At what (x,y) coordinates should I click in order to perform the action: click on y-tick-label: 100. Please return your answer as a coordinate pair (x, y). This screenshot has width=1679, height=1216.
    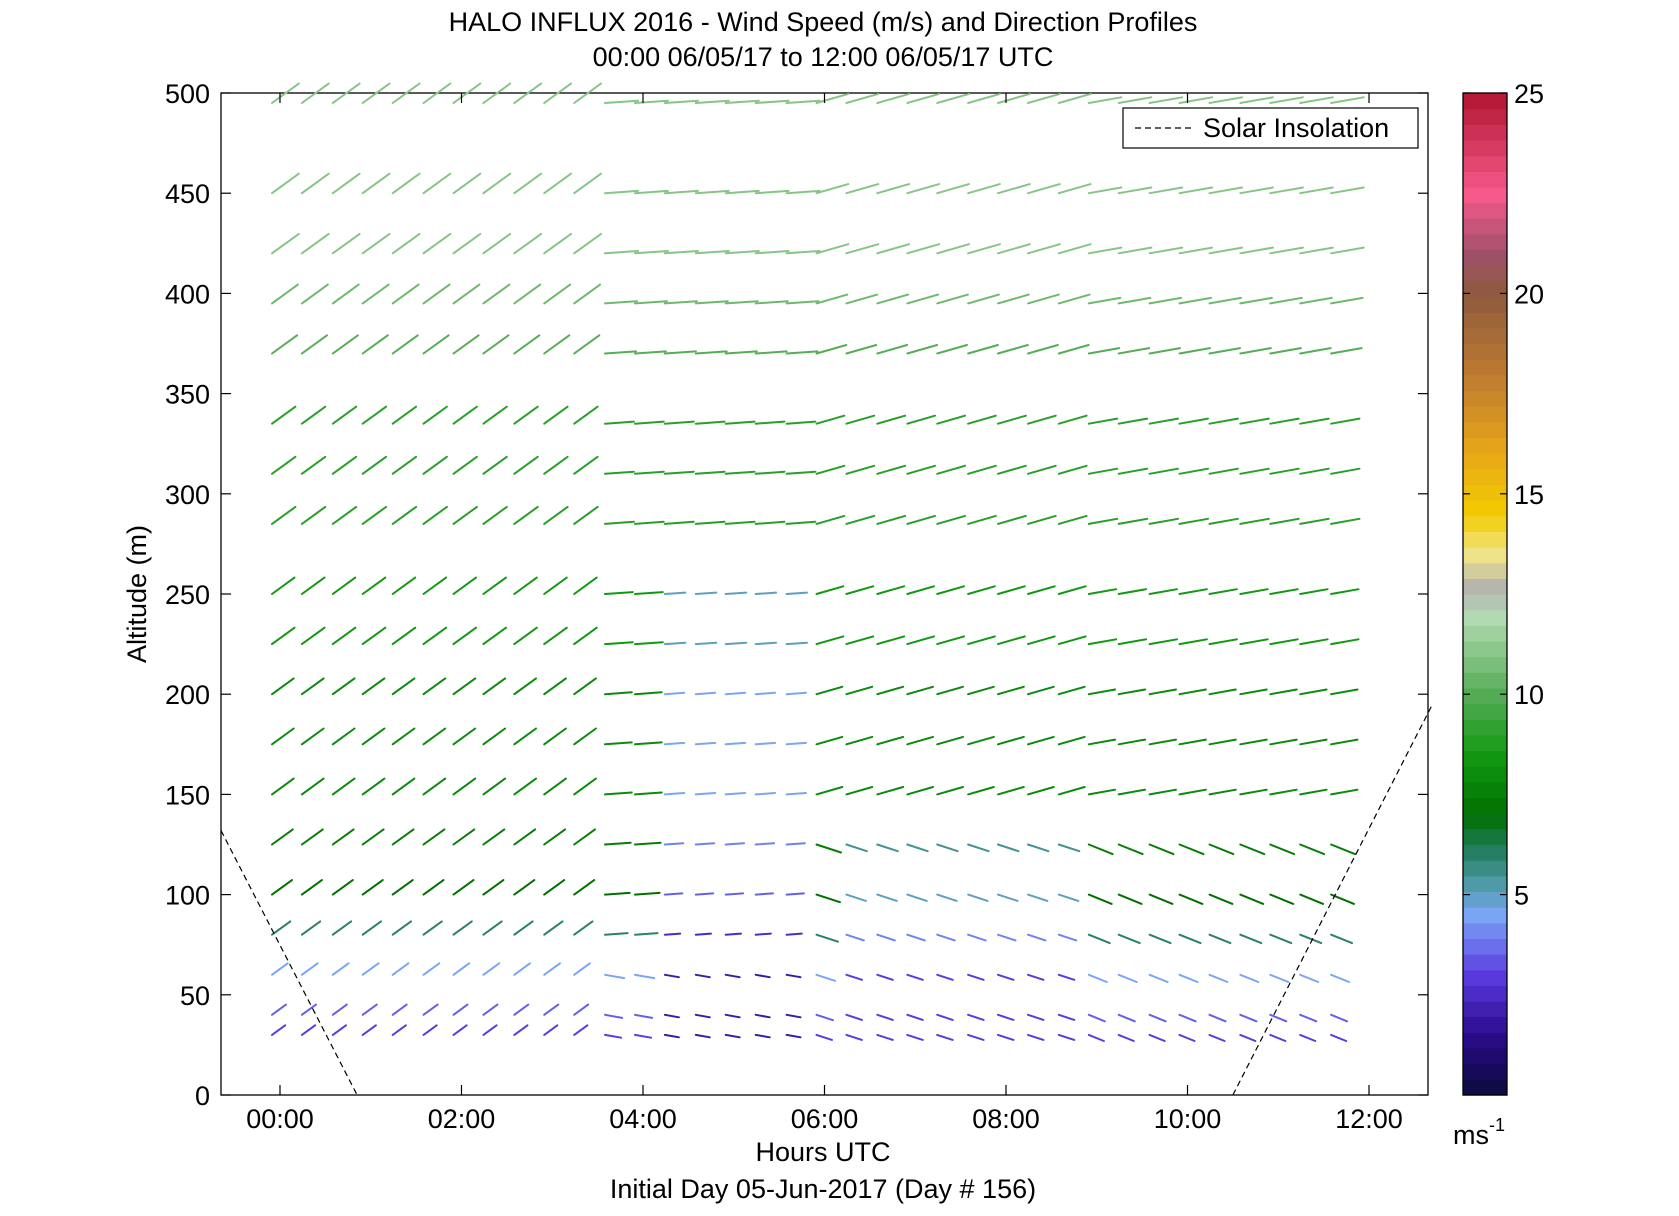
    Looking at the image, I should click on (187, 896).